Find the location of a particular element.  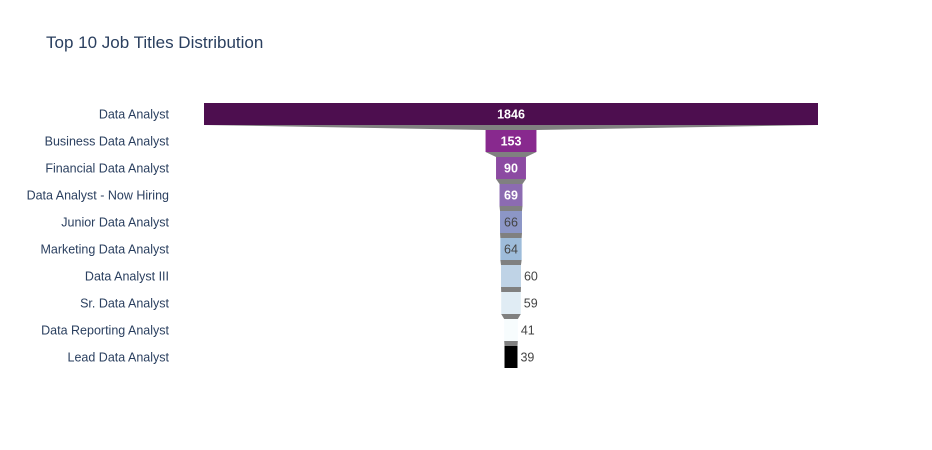

category-label: Data Analyst is located at coordinates (134, 115).